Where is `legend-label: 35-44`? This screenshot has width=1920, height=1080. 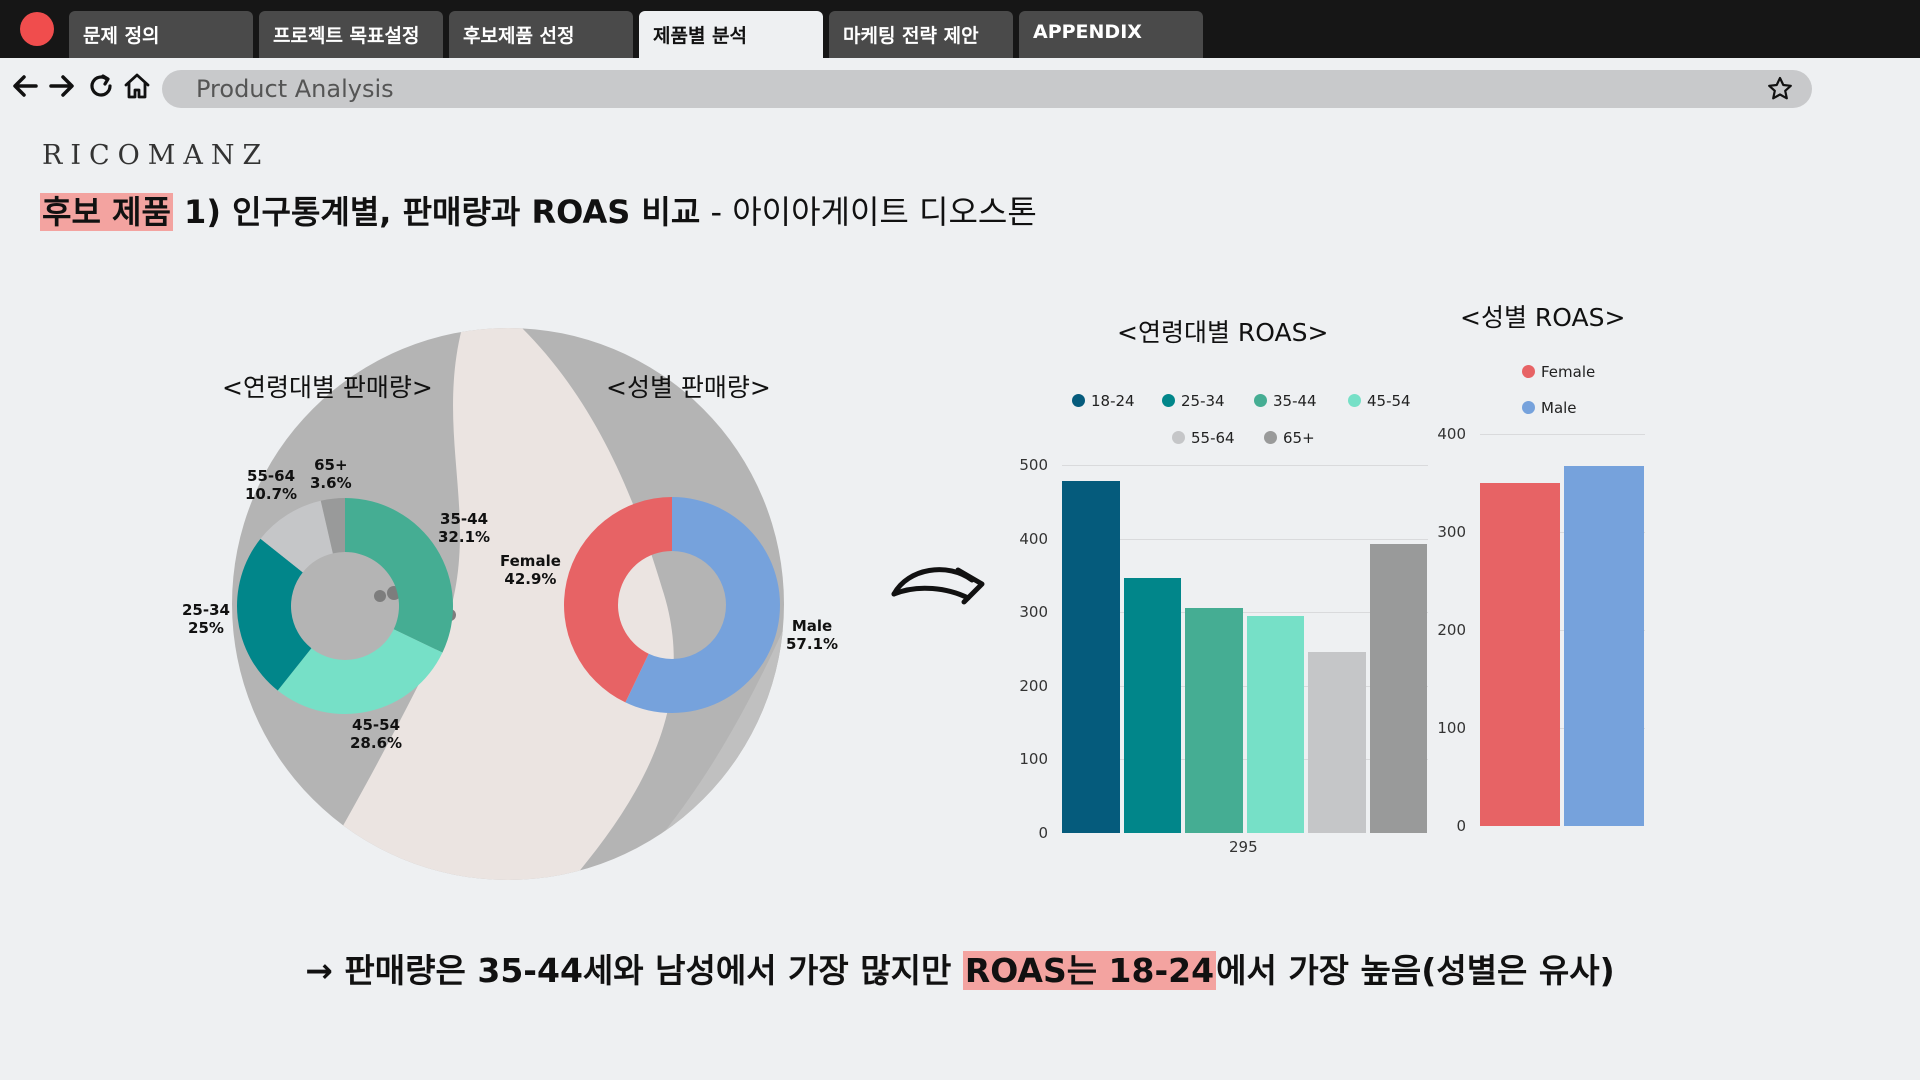 legend-label: 35-44 is located at coordinates (1295, 401).